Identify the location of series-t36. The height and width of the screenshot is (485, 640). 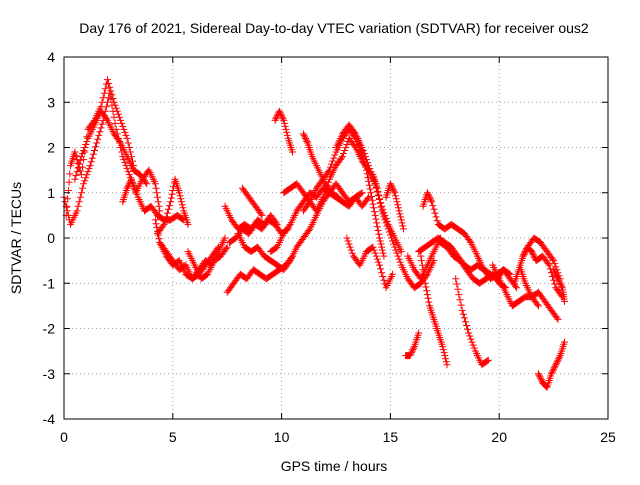
(551, 364).